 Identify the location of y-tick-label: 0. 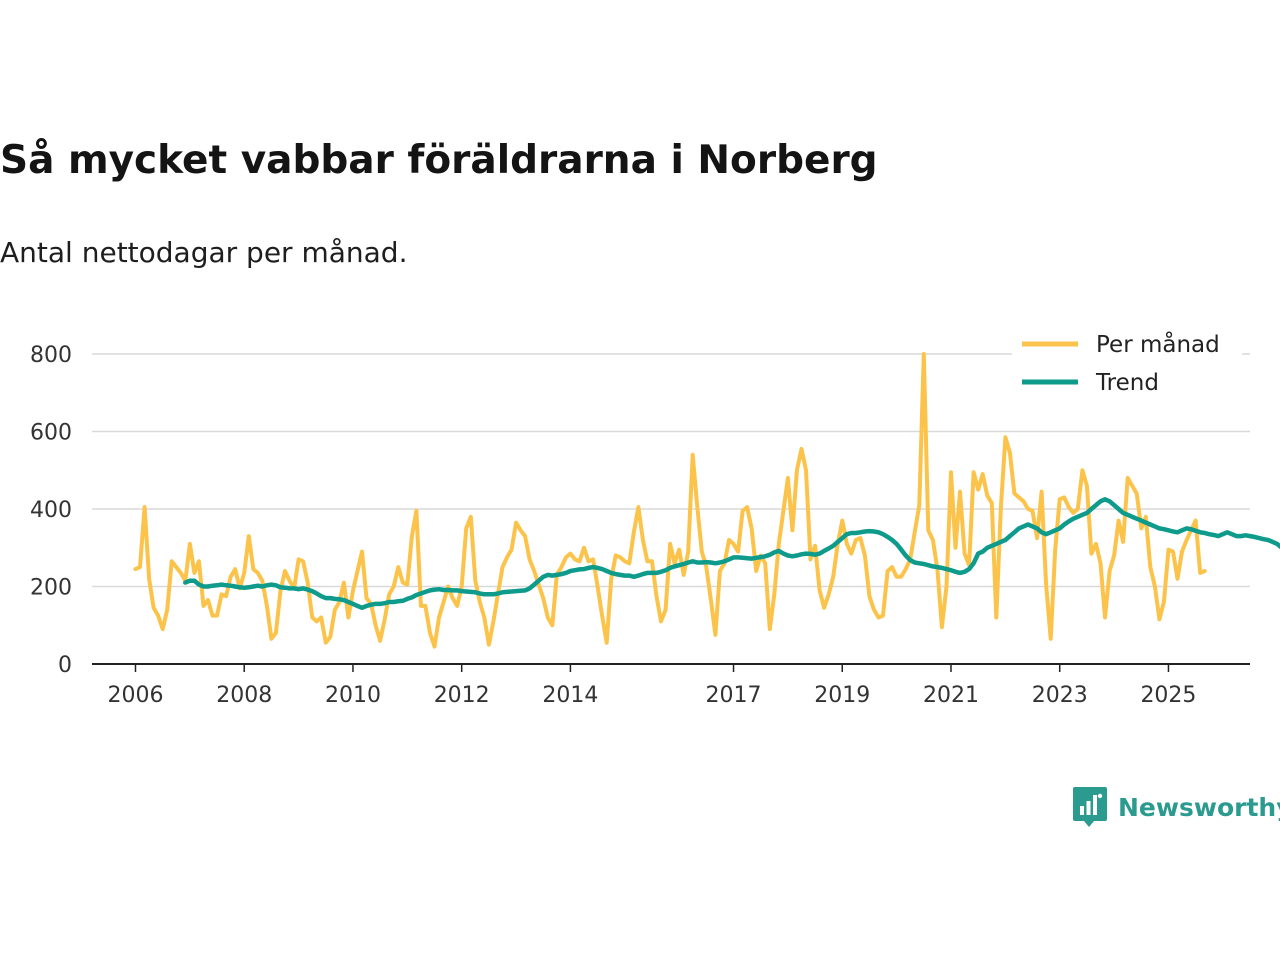
(65, 665).